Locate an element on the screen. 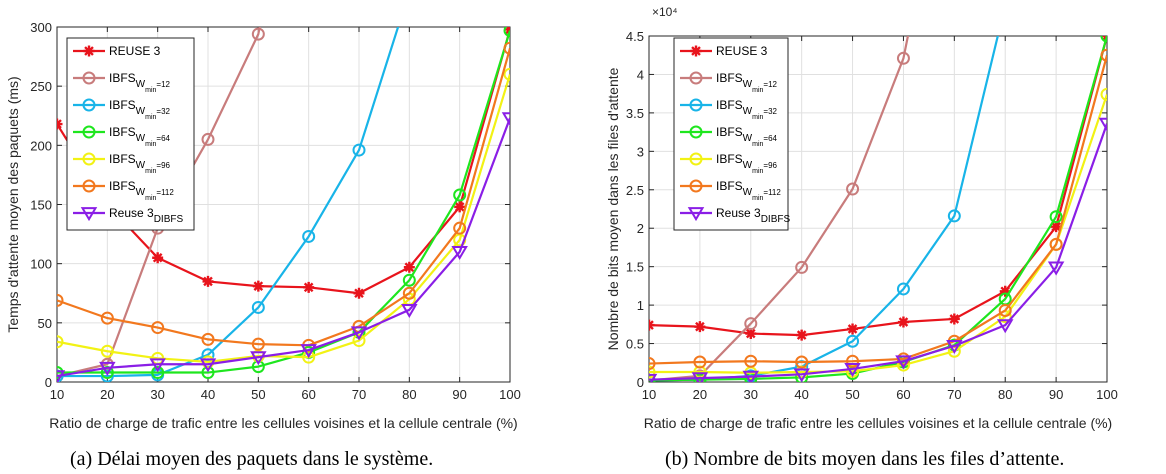 Image resolution: width=1166 pixels, height=474 pixels. y-tick-label: 1 is located at coordinates (640, 305).